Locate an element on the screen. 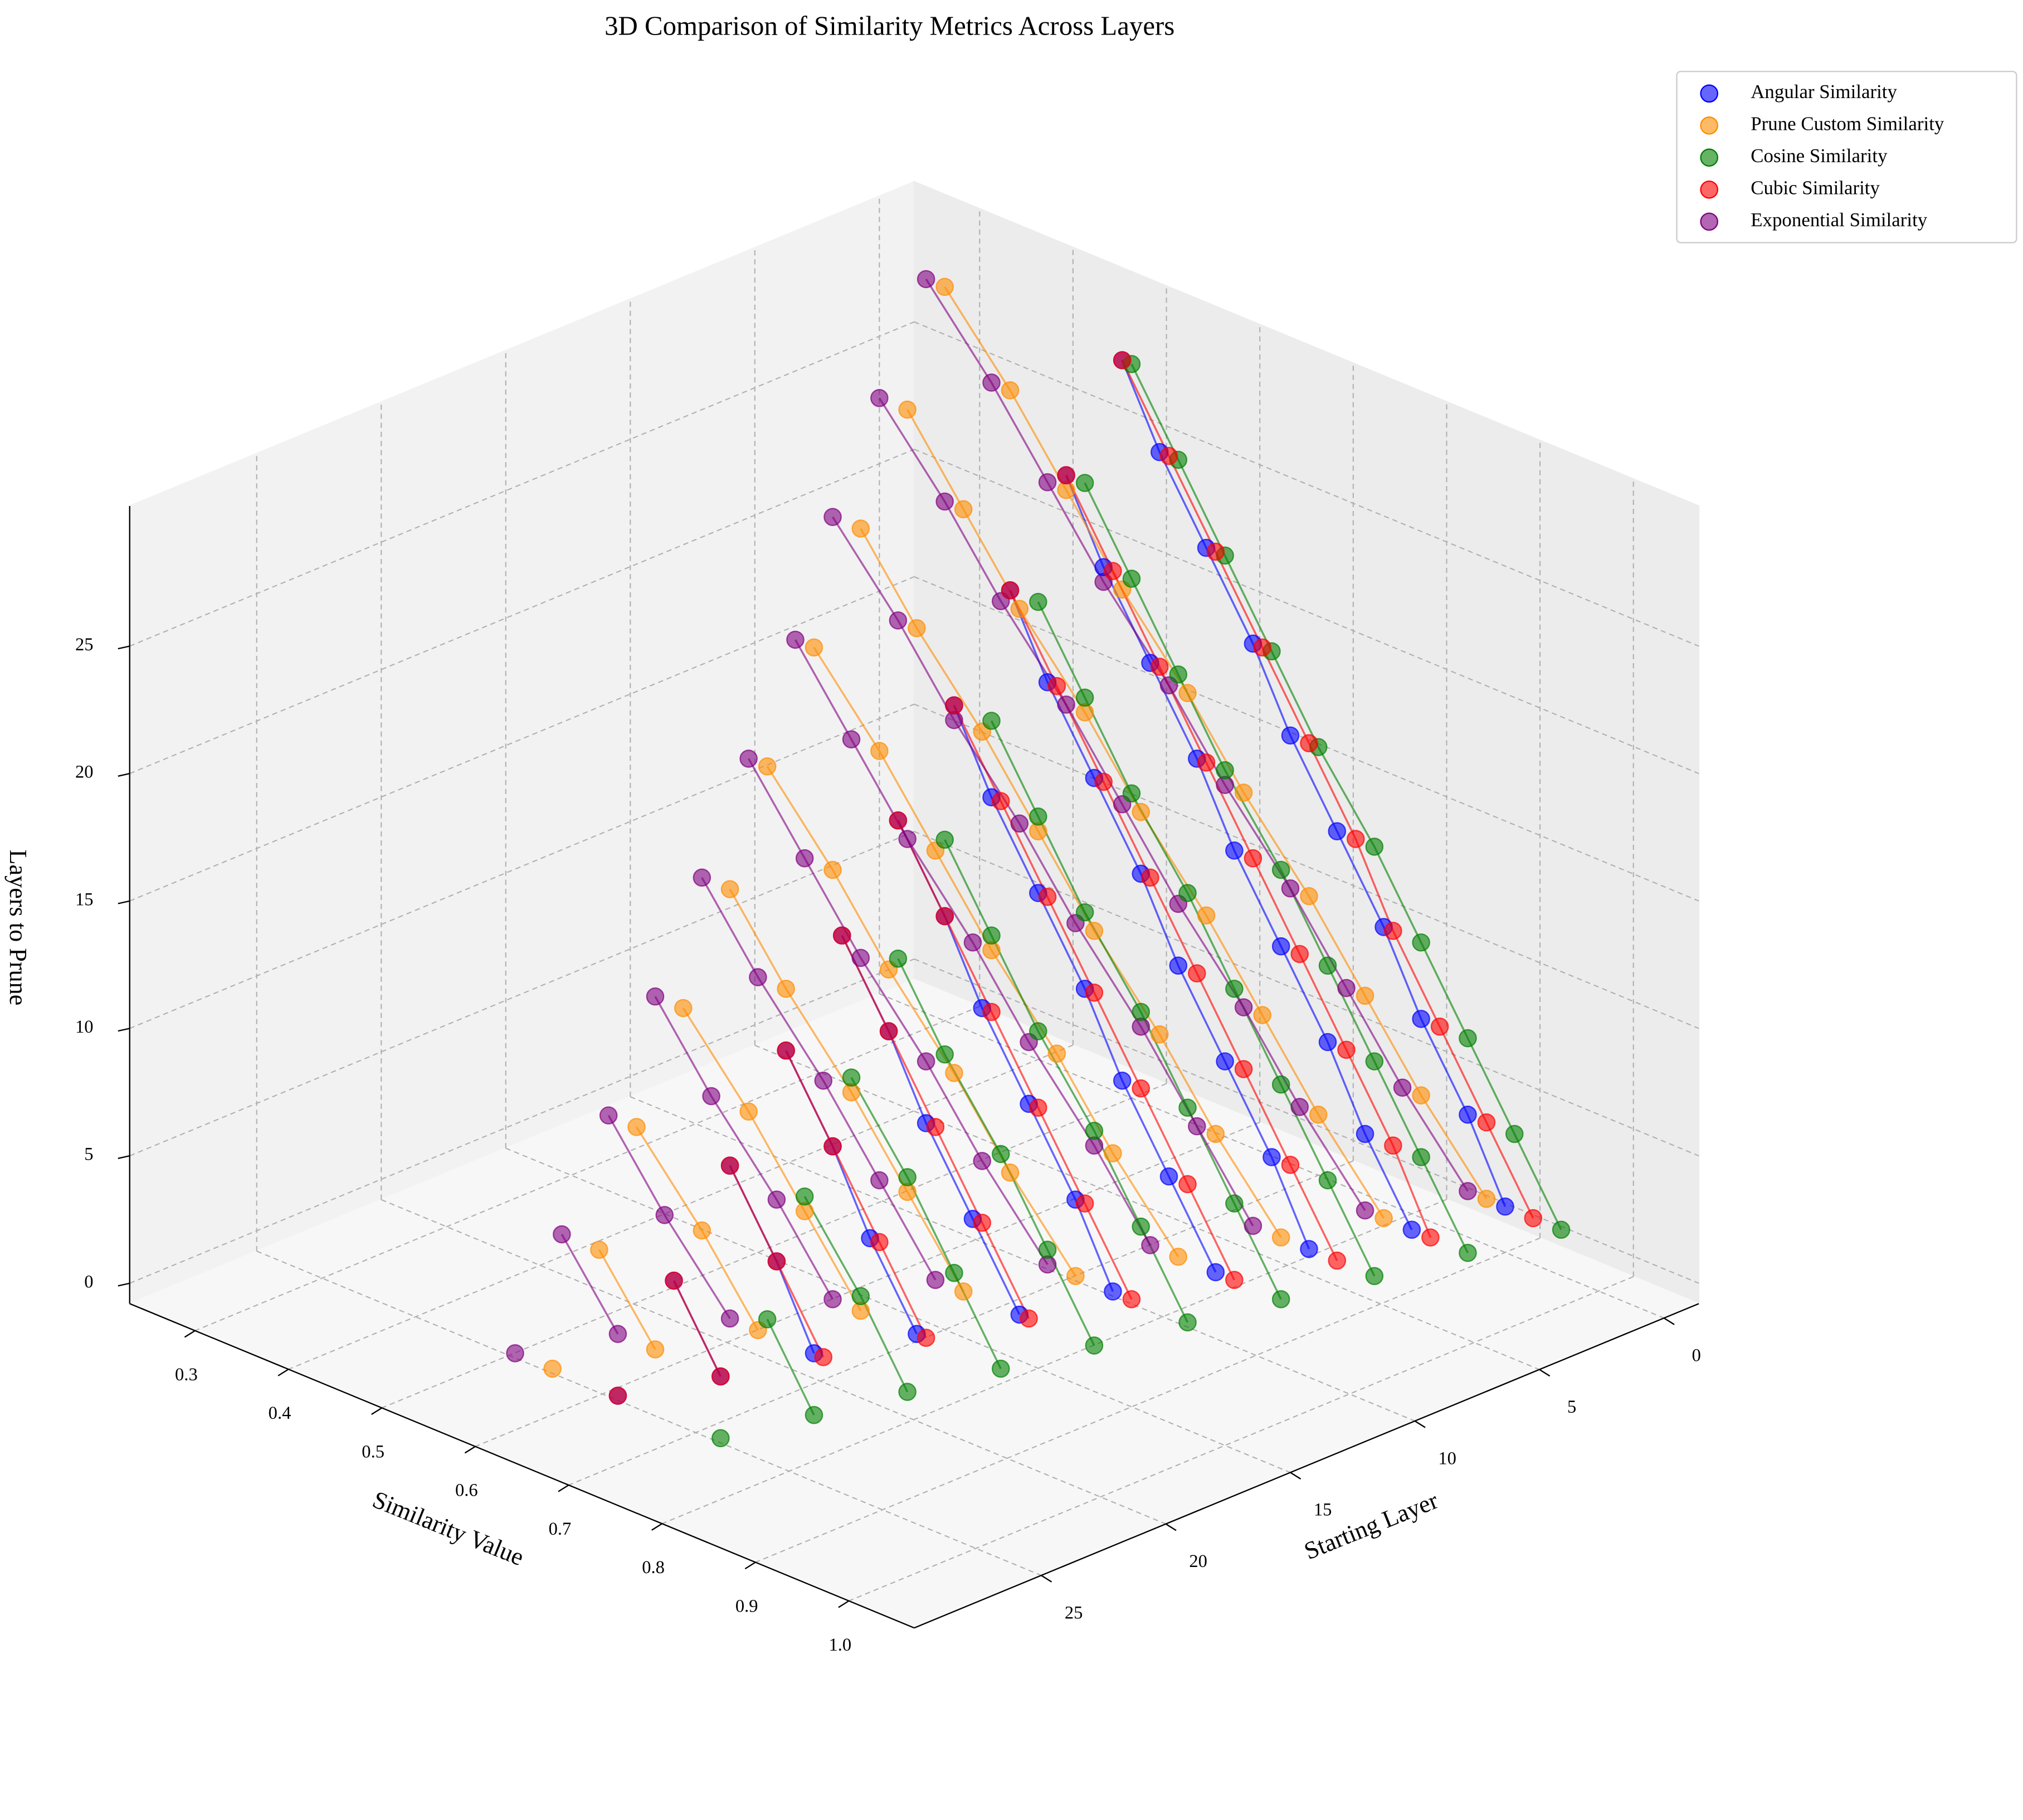 Image resolution: width=2023 pixels, height=1820 pixels. legend-box is located at coordinates (1846, 158).